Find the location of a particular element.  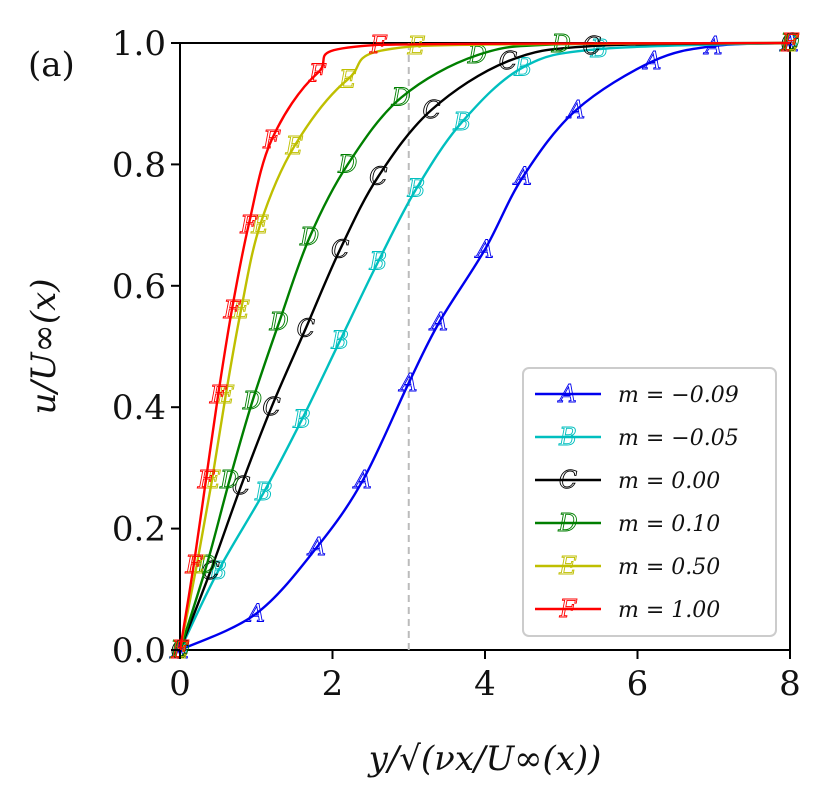

legend-marker: B is located at coordinates (567, 437).